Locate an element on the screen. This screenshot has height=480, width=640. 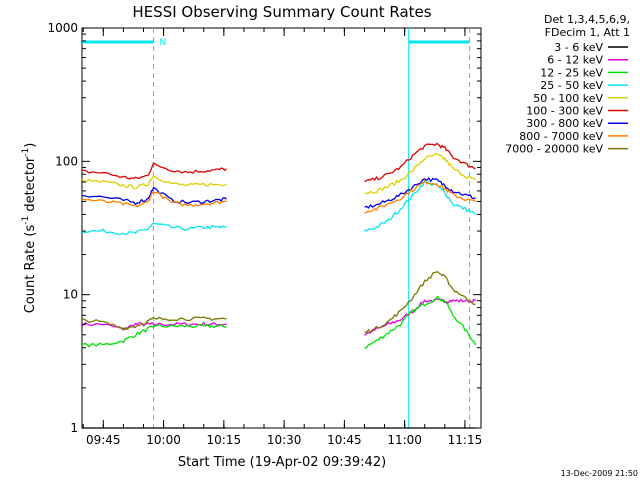
y-tick-label: 10 is located at coordinates (70, 295).